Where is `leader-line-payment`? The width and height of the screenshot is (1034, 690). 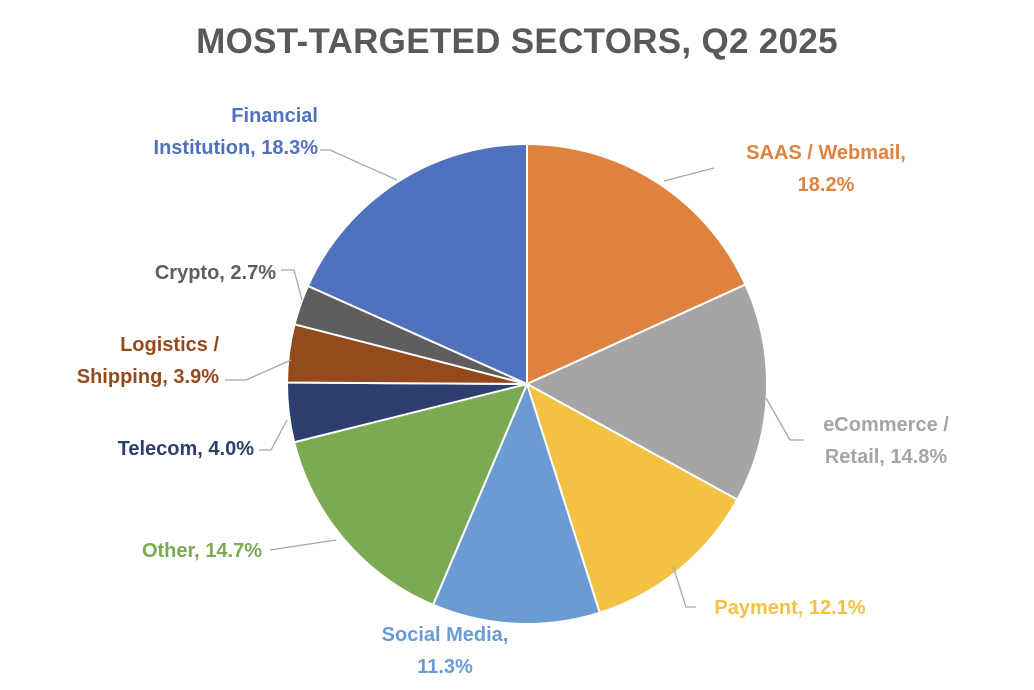
leader-line-payment is located at coordinates (684, 586).